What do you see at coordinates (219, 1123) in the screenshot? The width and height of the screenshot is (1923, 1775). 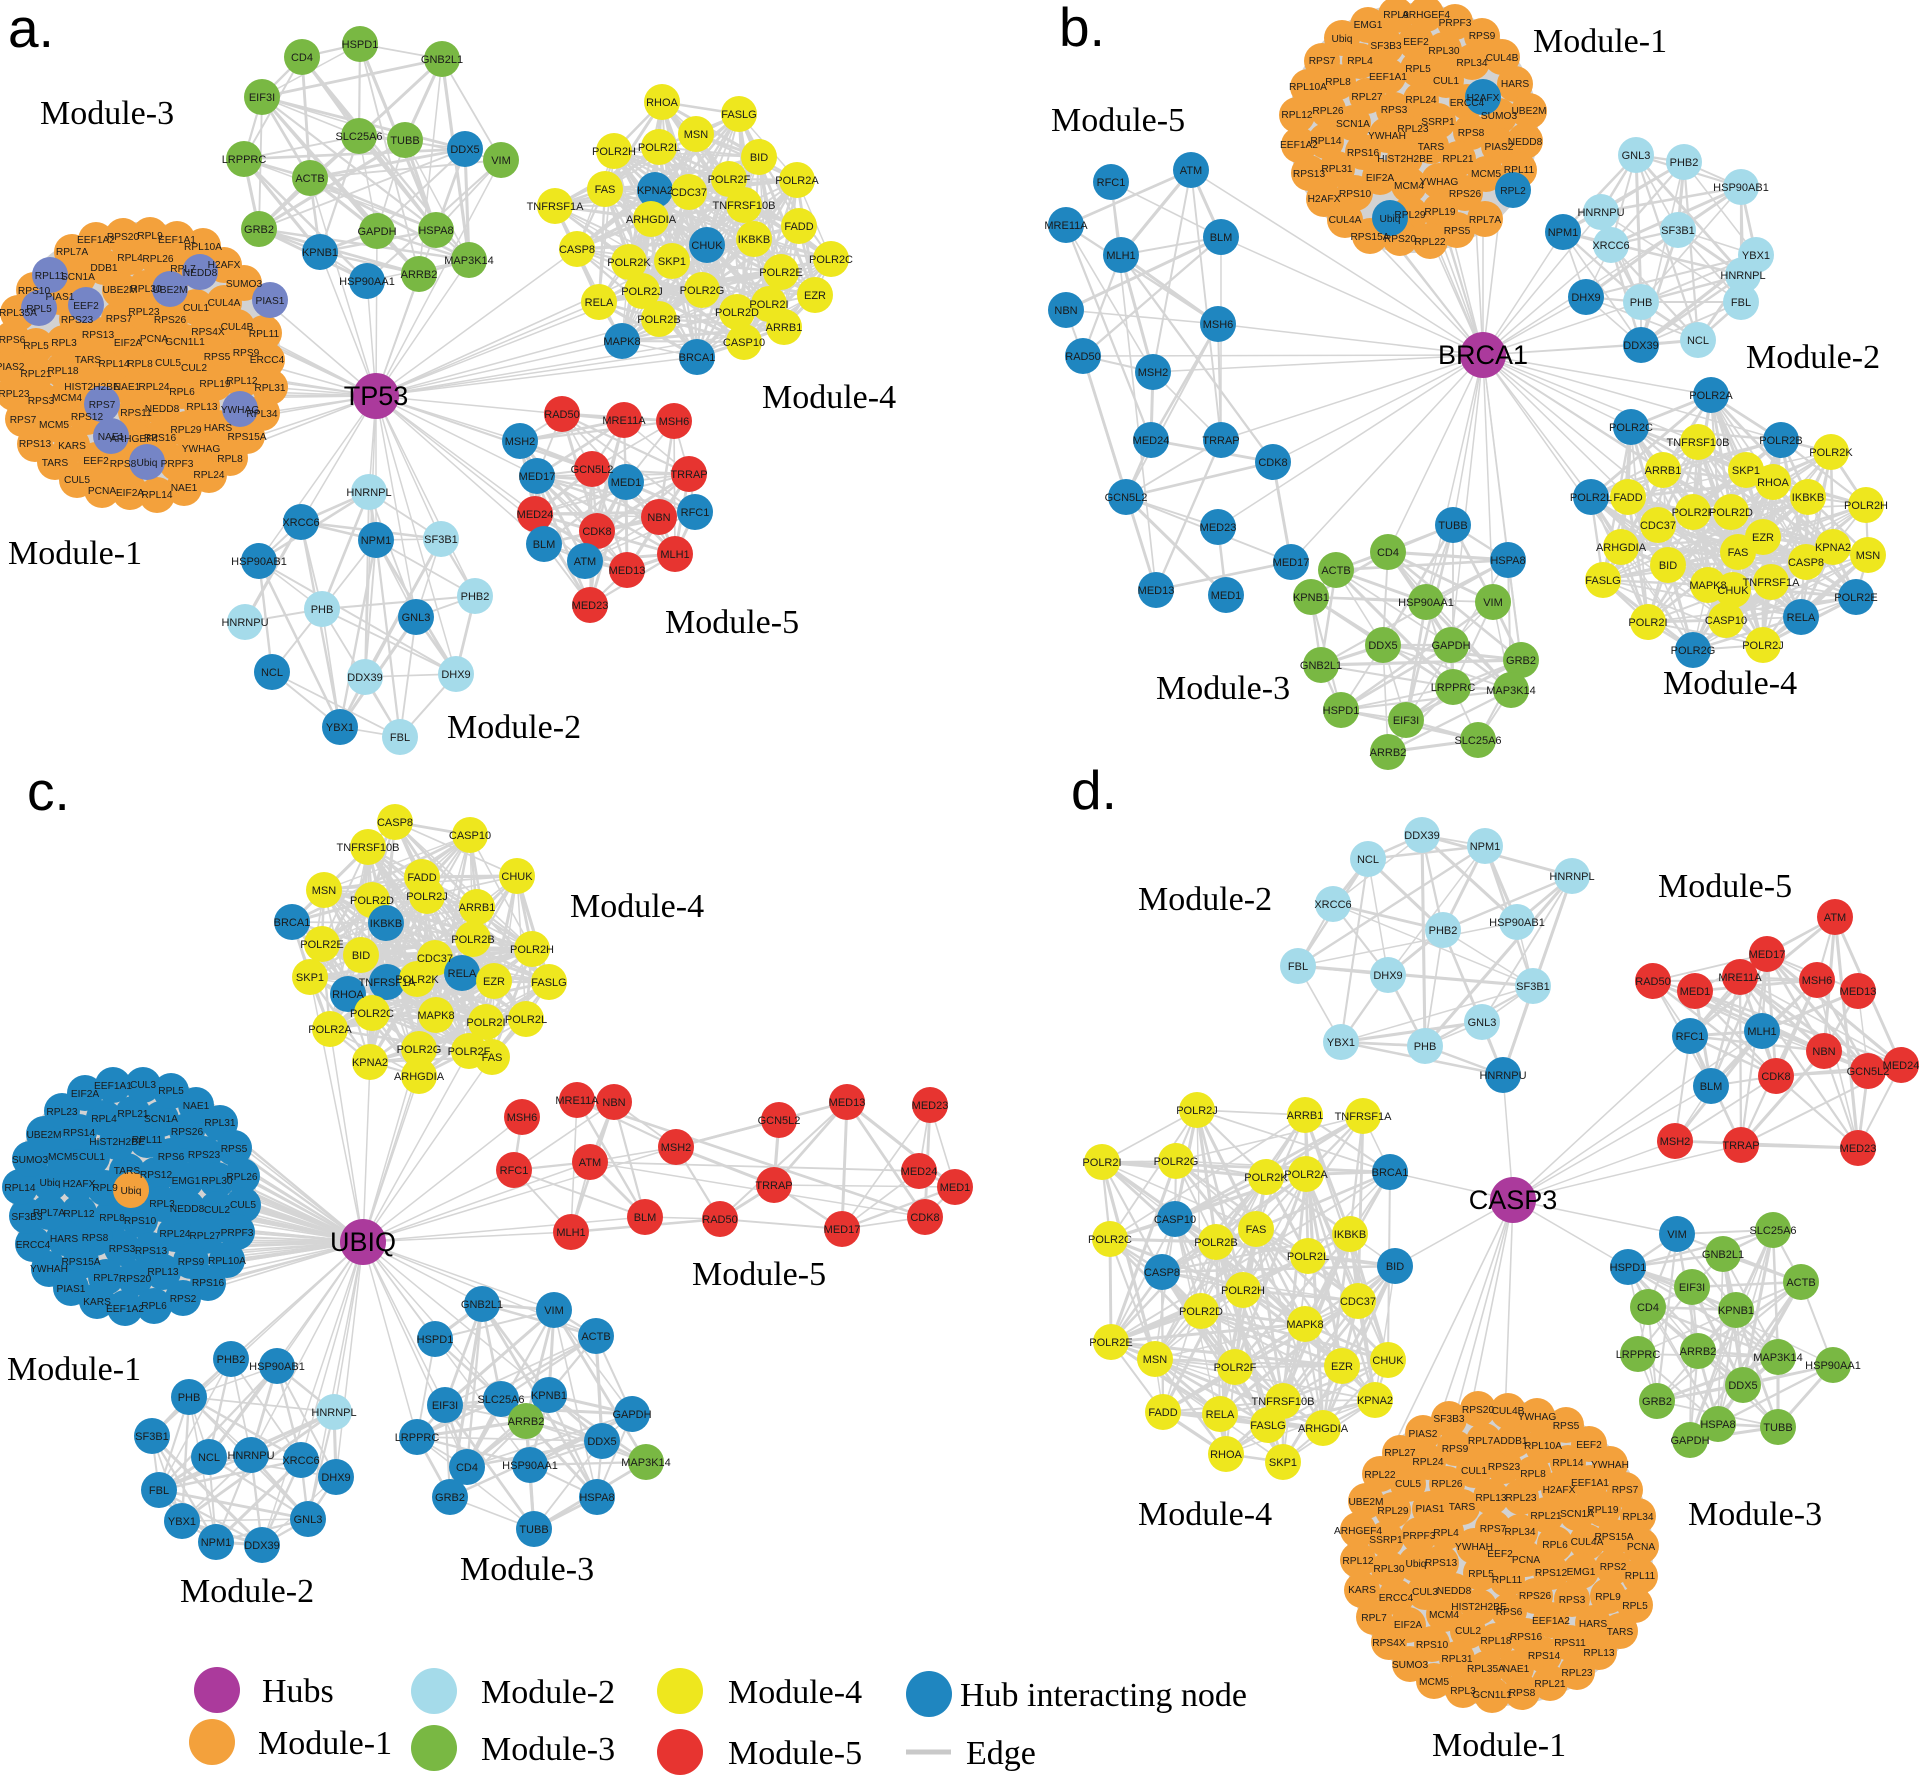 I see `svg-text: RPL31` at bounding box center [219, 1123].